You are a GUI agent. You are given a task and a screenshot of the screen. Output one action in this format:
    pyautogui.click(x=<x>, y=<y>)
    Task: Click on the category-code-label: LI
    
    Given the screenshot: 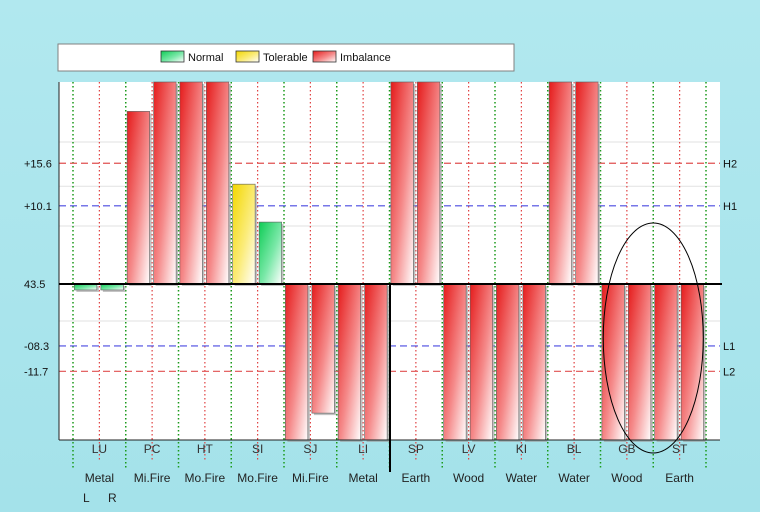 What is the action you would take?
    pyautogui.click(x=363, y=449)
    